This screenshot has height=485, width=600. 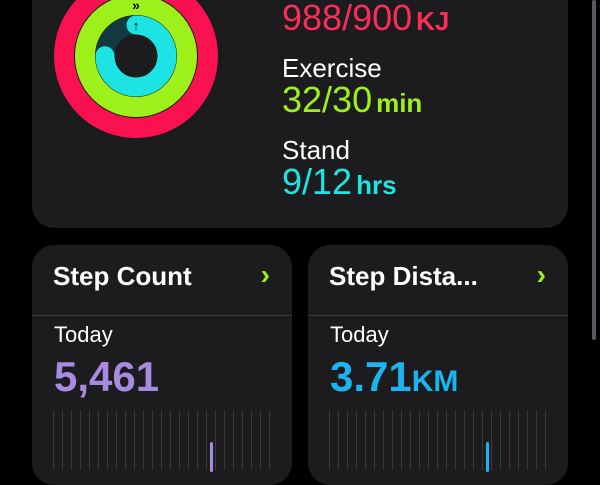 I want to click on exercise-unit: min, so click(x=399, y=103).